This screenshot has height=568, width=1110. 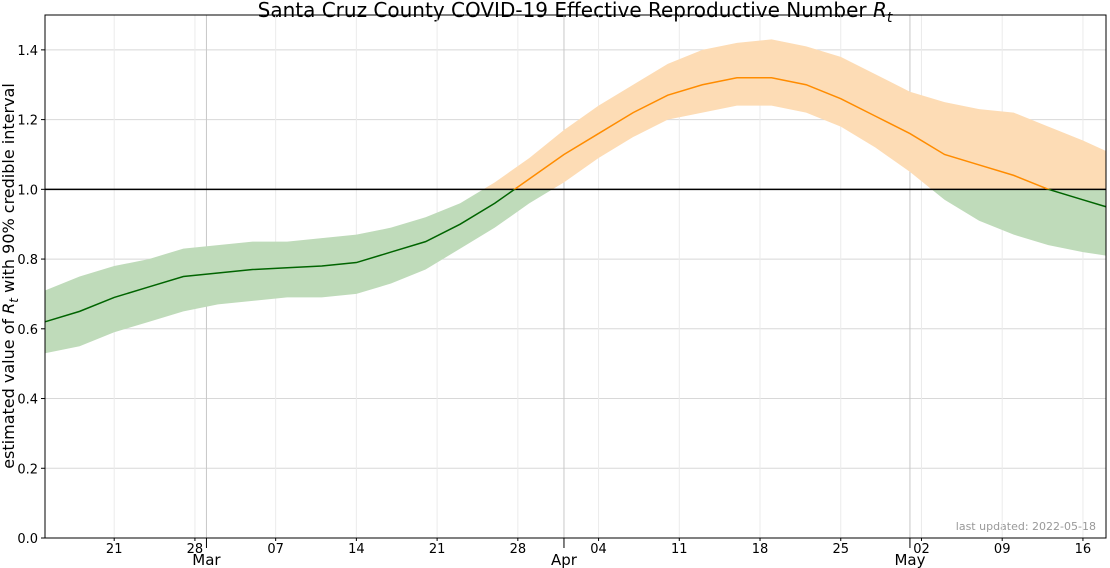 I want to click on ylabel-symbol: R, so click(x=9, y=308).